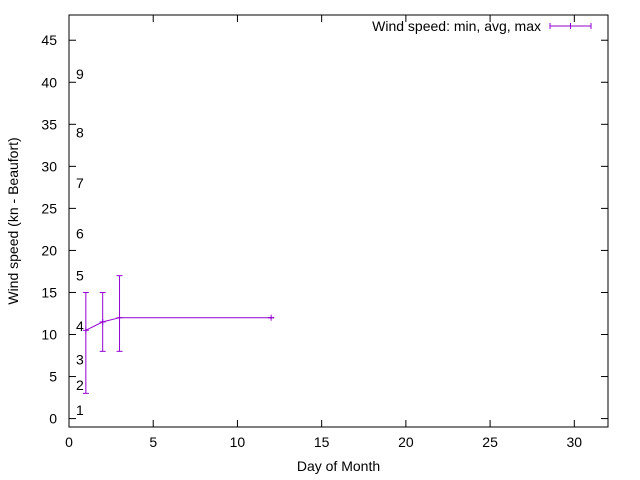 This screenshot has height=480, width=640. Describe the element at coordinates (456, 26) in the screenshot. I see `legend-series-label: Wind speed: min, avg, max` at that location.